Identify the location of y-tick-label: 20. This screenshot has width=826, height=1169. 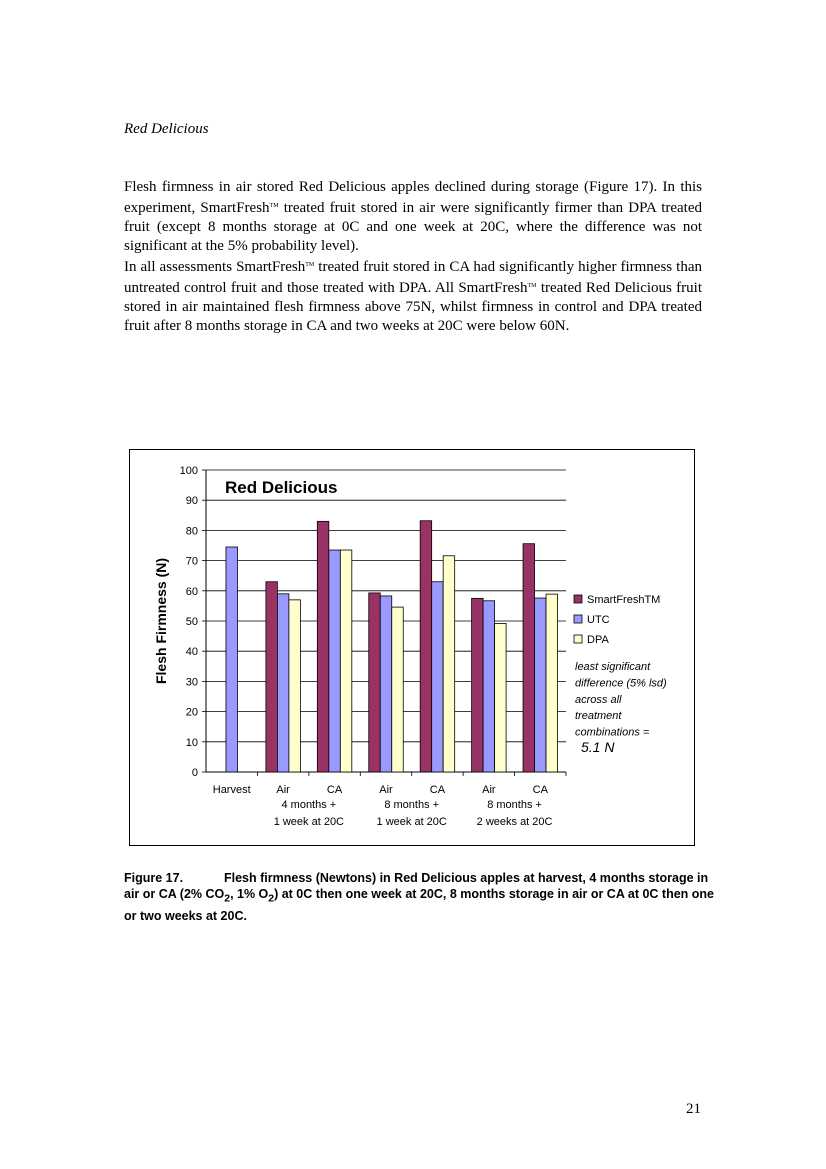
(192, 713).